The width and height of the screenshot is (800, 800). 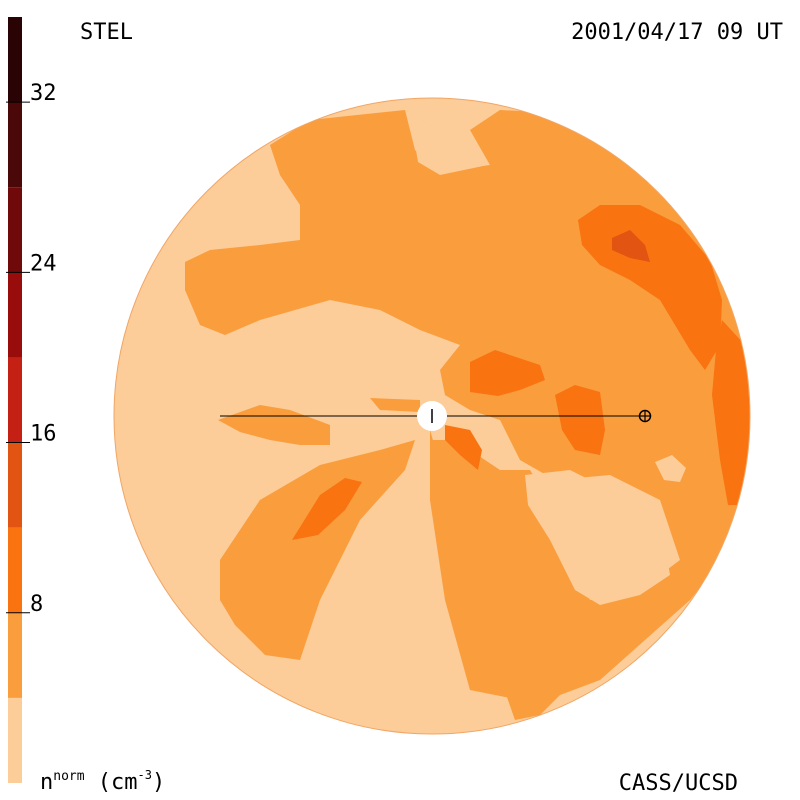 What do you see at coordinates (103, 781) in the screenshot?
I see `colorbar-unit-label: nnorm (cm-3)` at bounding box center [103, 781].